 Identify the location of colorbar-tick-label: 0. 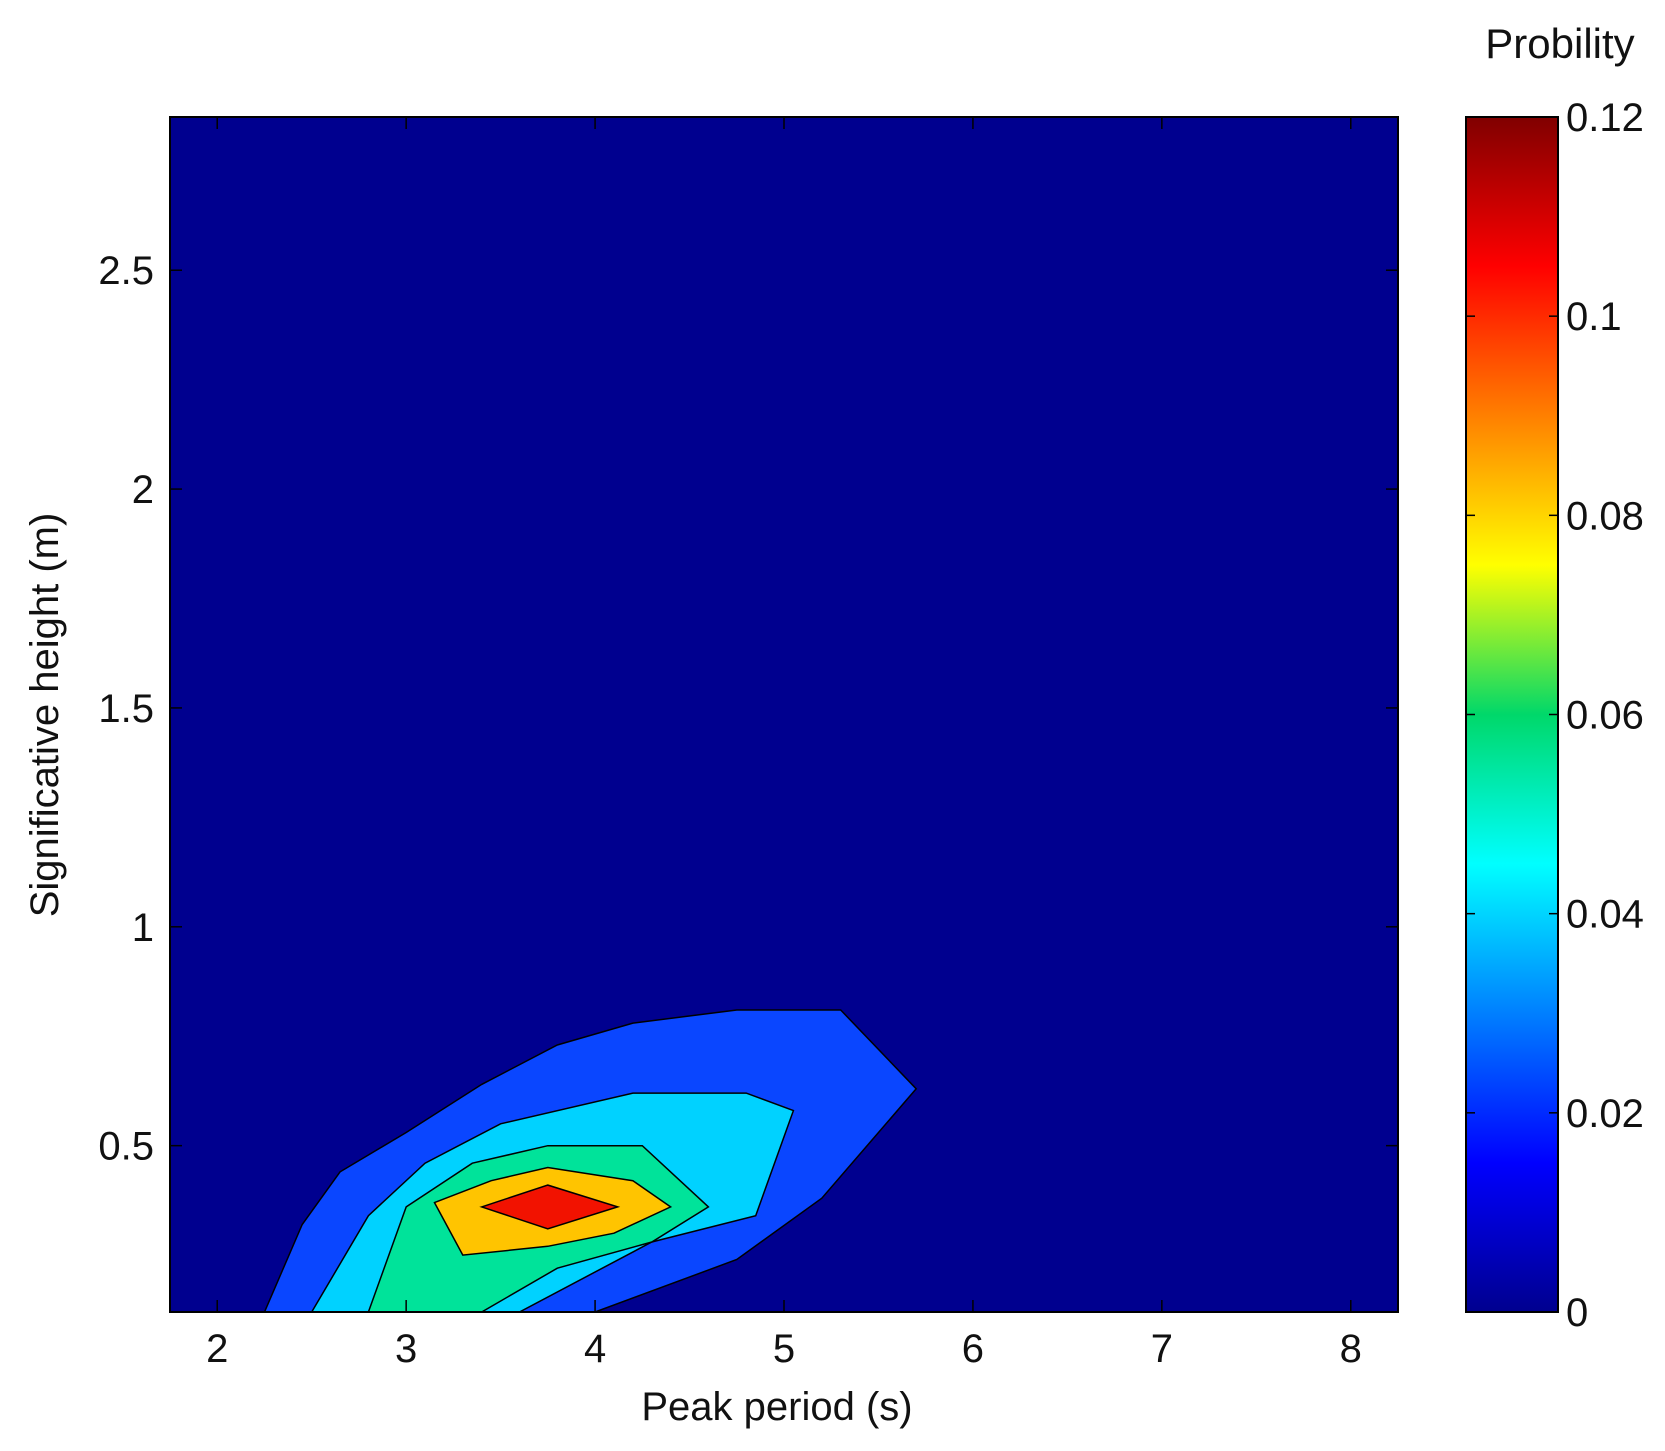
(1577, 1313).